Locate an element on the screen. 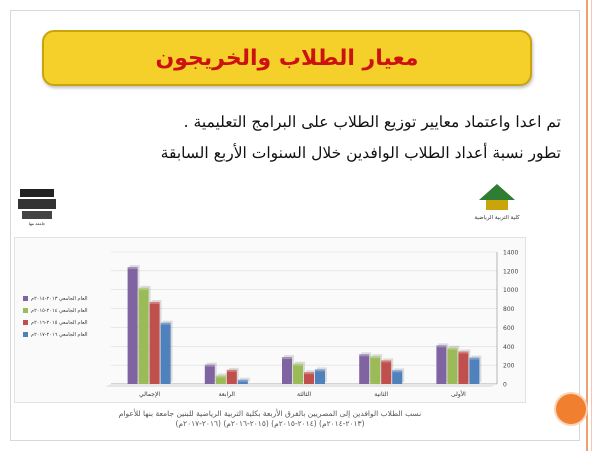  y-tick-label: 200 is located at coordinates (509, 366).